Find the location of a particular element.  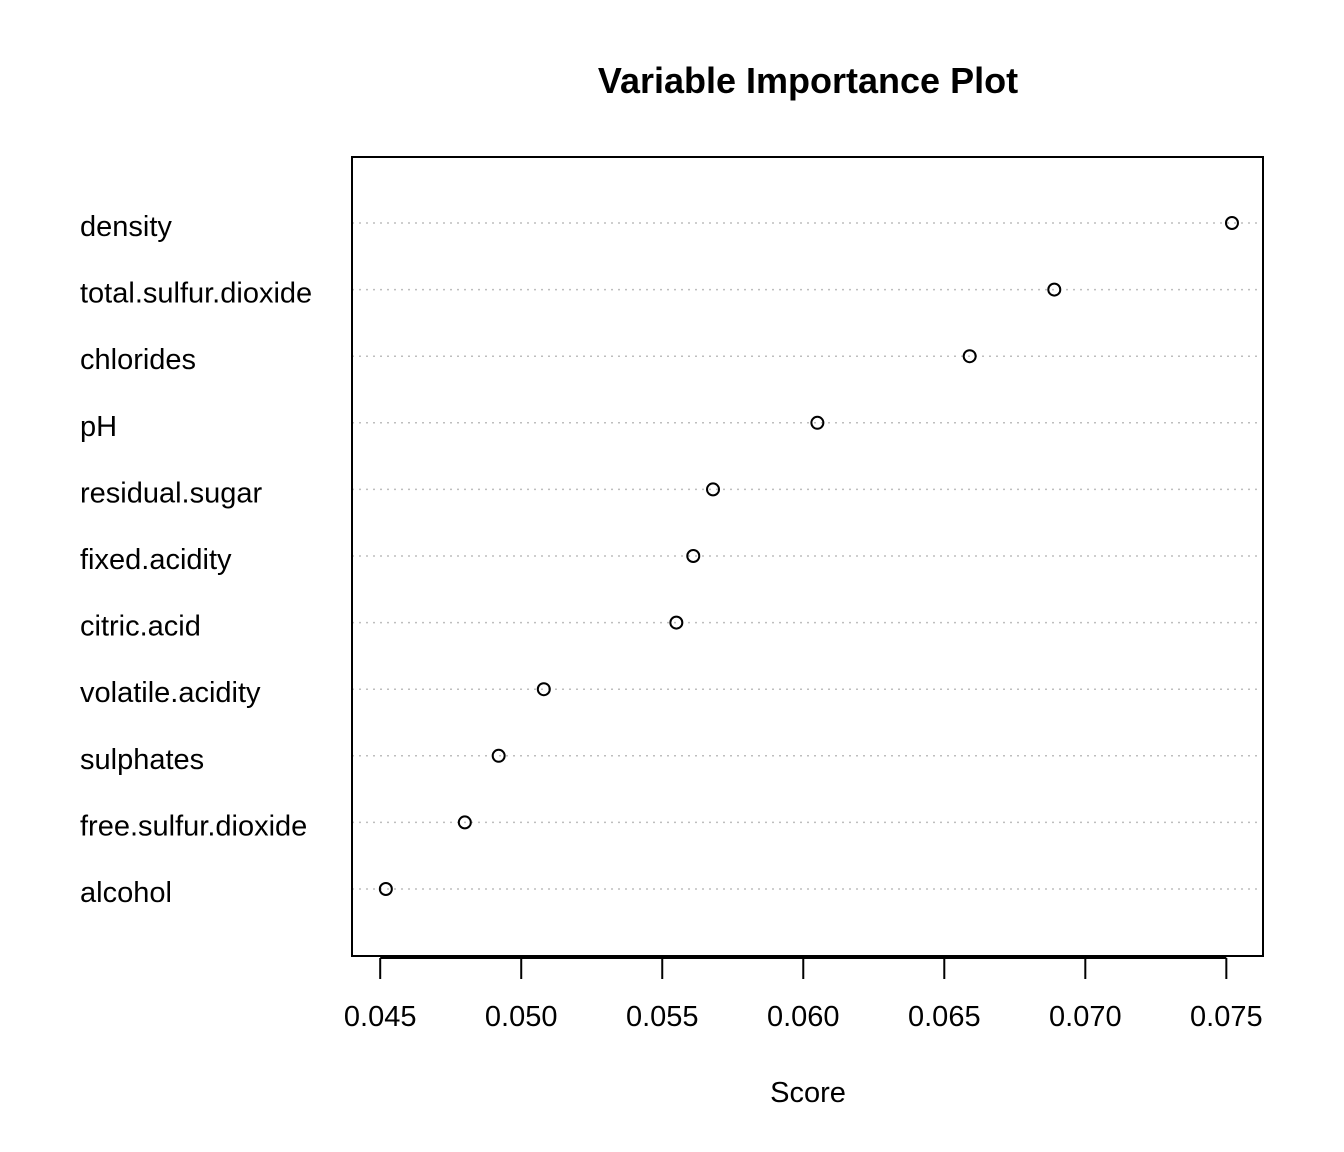

category-label: free.sulfur.dioxide is located at coordinates (193, 826).